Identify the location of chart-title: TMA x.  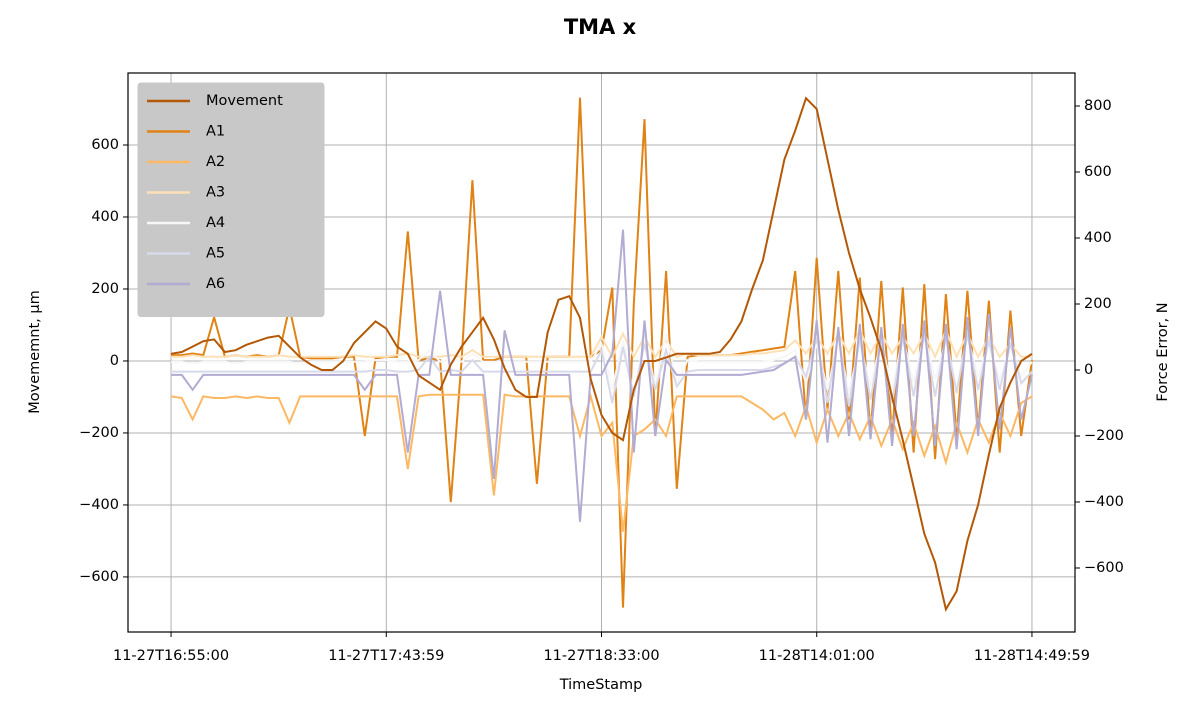
(600, 27).